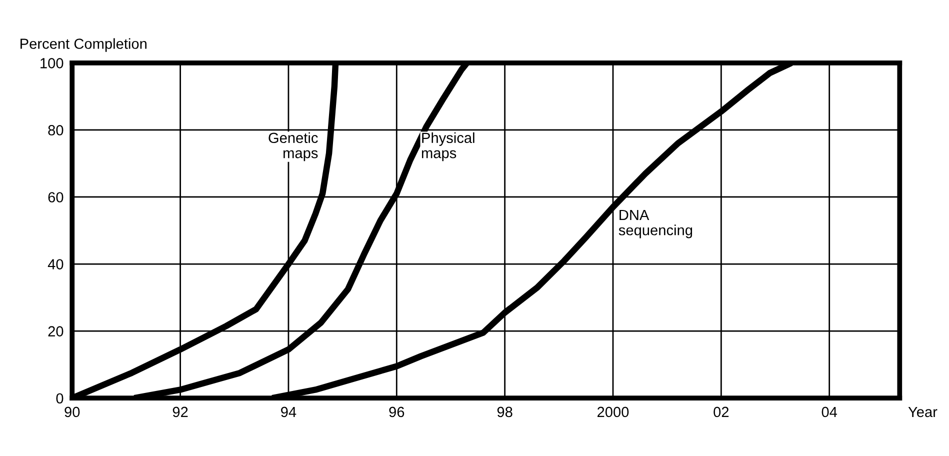 The width and height of the screenshot is (949, 456). Describe the element at coordinates (52, 63) in the screenshot. I see `y-tick-label: 100` at that location.